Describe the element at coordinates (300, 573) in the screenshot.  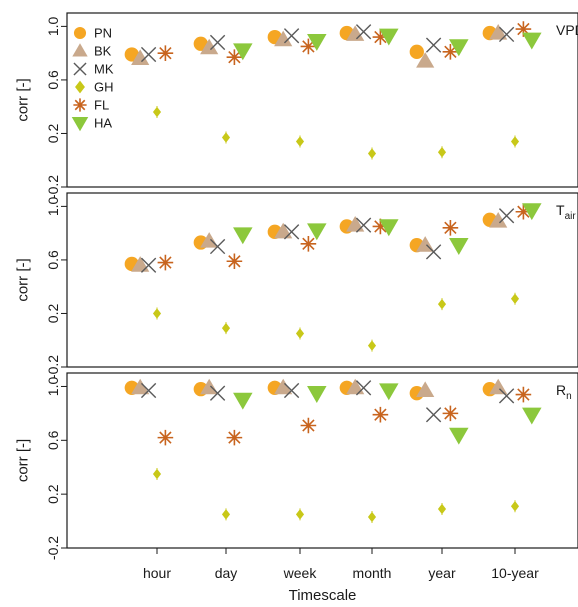
I see `x-tick-label: week` at that location.